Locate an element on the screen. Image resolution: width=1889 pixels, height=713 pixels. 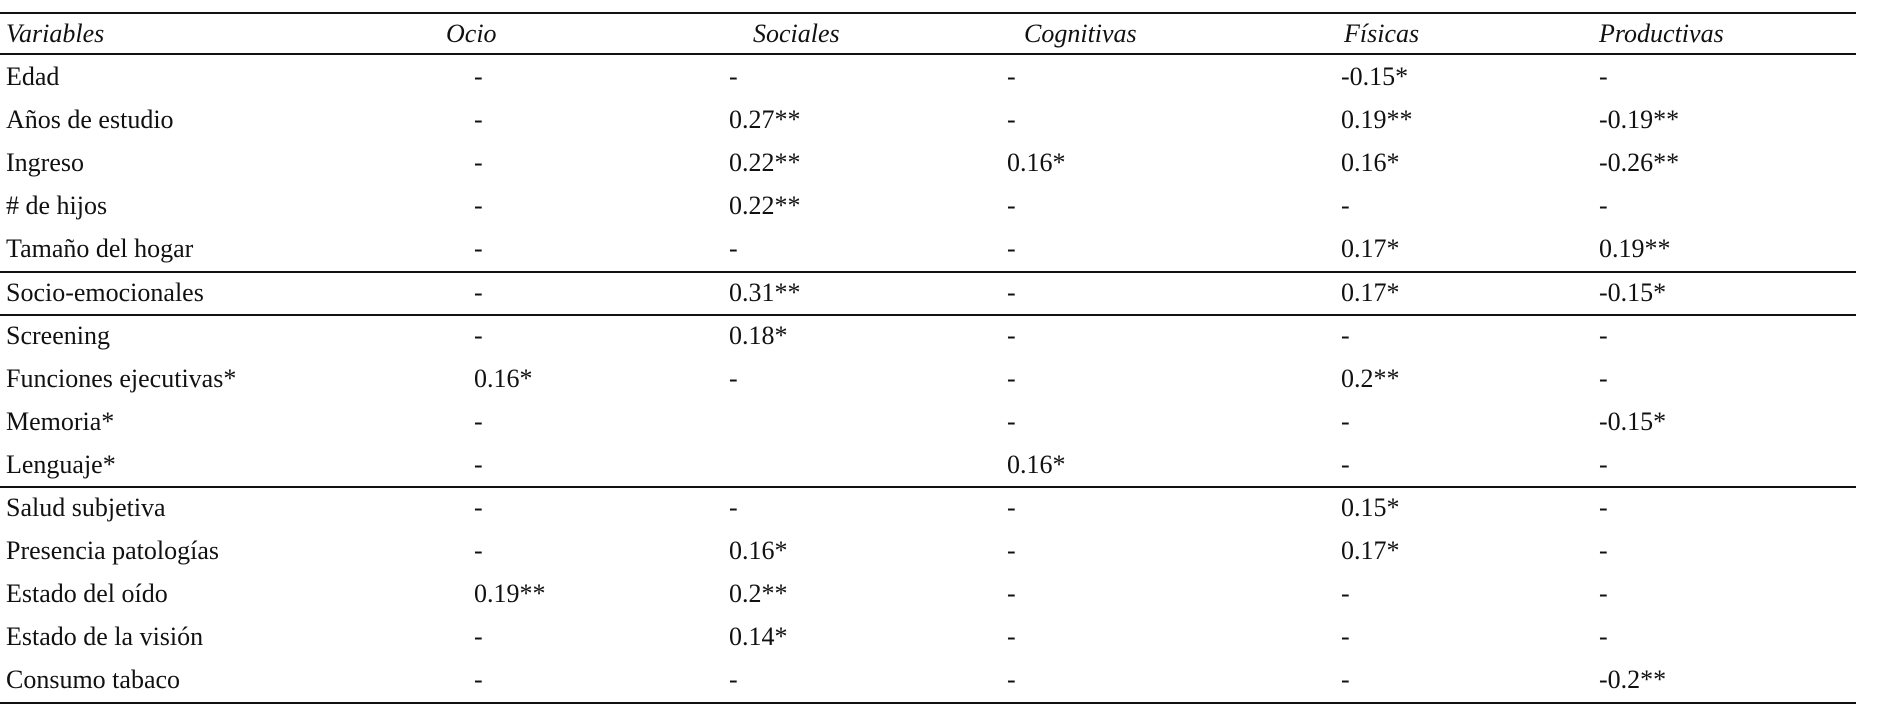
column-header: Variables is located at coordinates (55, 33).